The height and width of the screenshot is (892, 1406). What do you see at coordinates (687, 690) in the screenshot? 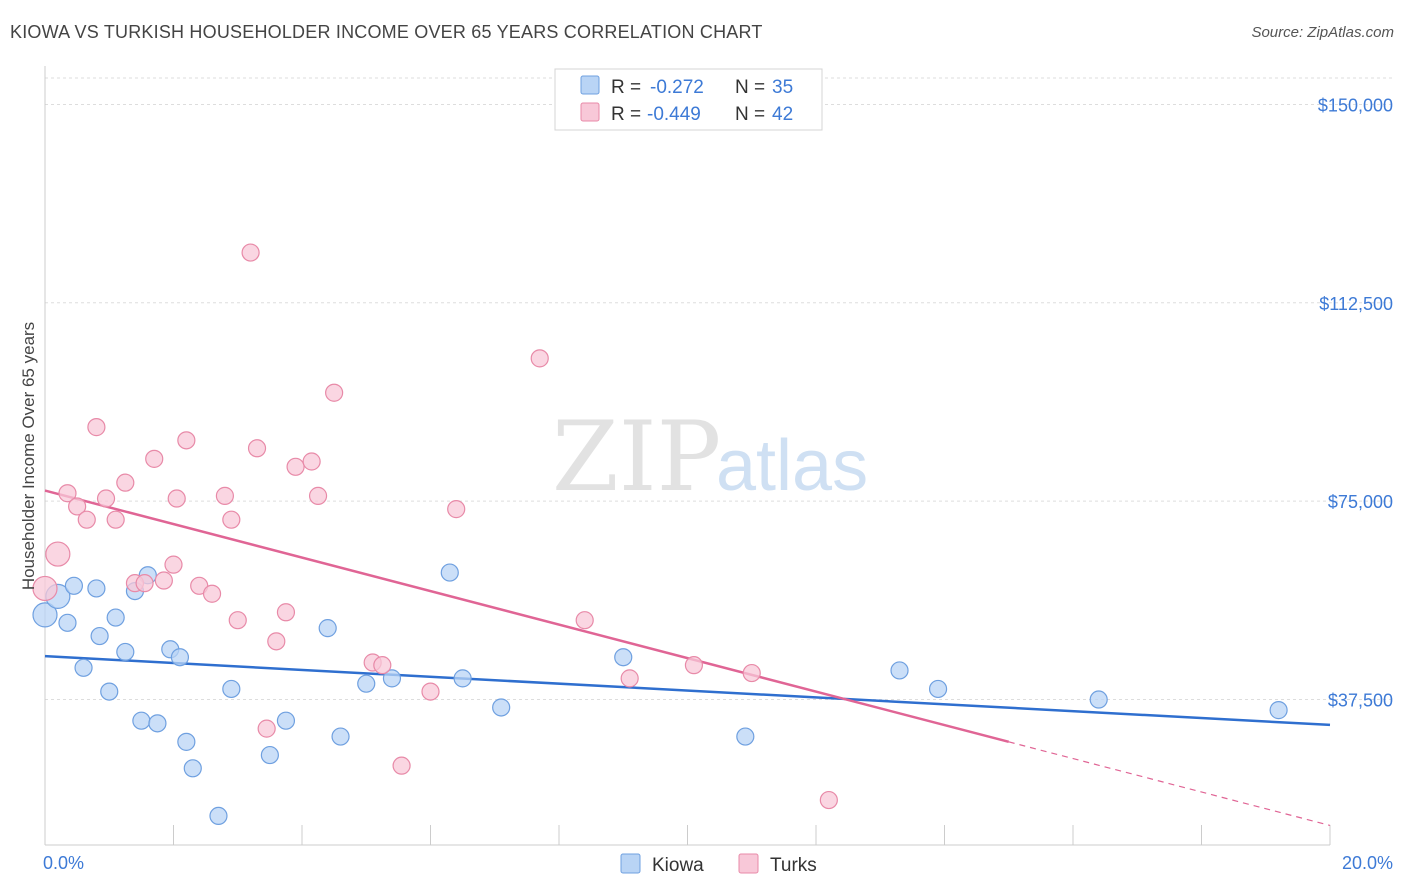
I see `kiowa-trend-line` at bounding box center [687, 690].